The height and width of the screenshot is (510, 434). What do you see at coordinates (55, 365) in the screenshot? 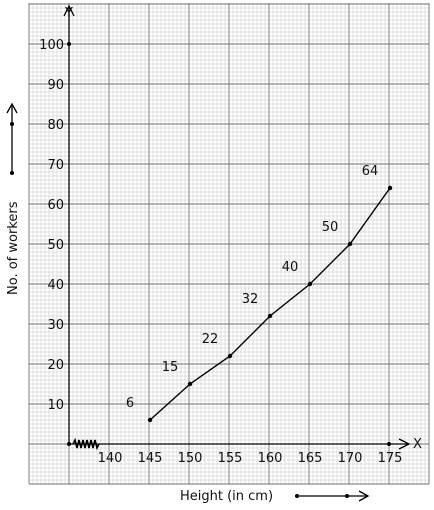
I see `y-tick-label: 20` at bounding box center [55, 365].